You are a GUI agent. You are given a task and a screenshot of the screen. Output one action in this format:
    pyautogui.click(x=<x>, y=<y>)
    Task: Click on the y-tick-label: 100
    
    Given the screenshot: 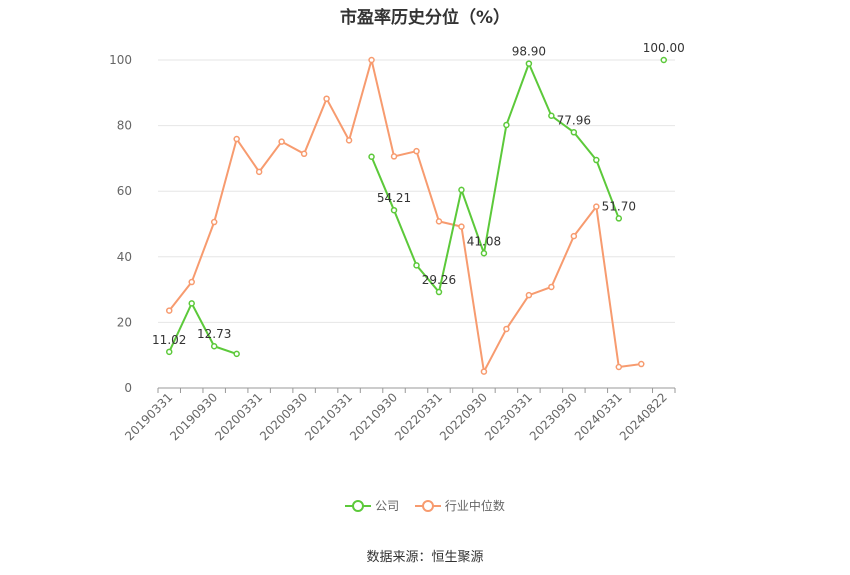 What is the action you would take?
    pyautogui.click(x=120, y=60)
    